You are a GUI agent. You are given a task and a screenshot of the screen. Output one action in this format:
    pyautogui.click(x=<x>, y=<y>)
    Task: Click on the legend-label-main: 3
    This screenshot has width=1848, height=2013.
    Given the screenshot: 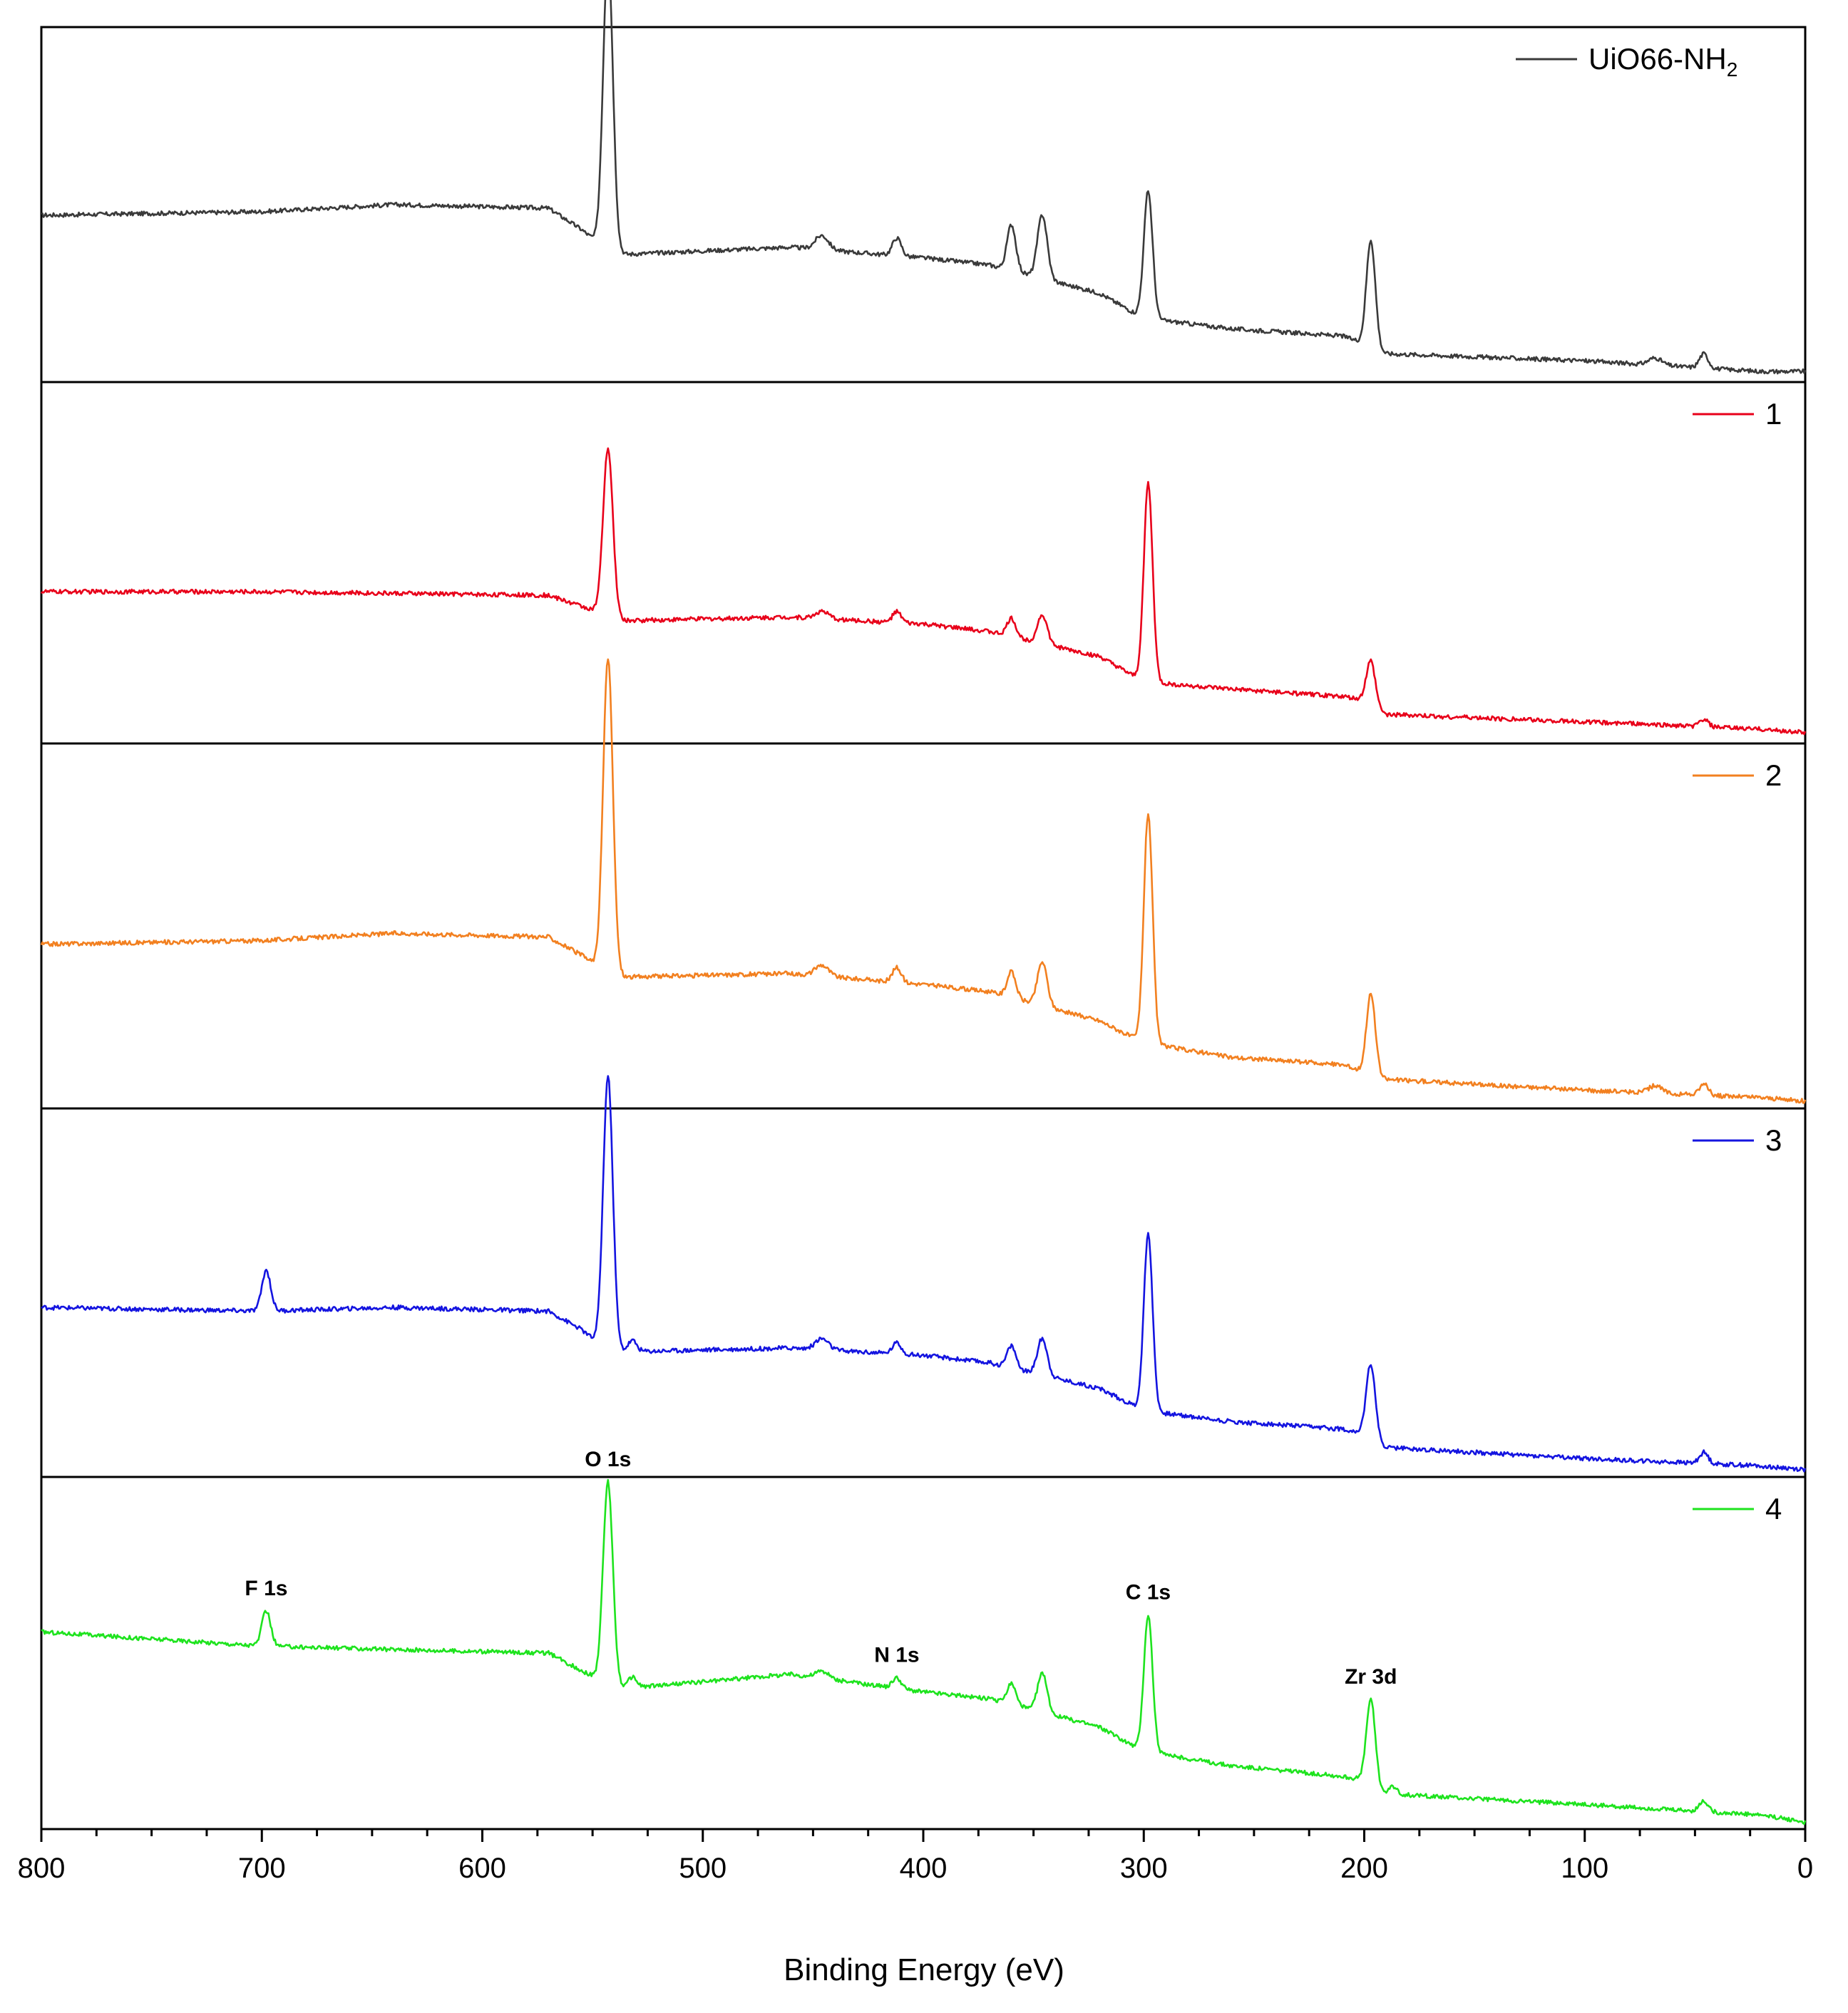 What is the action you would take?
    pyautogui.click(x=1773, y=1140)
    